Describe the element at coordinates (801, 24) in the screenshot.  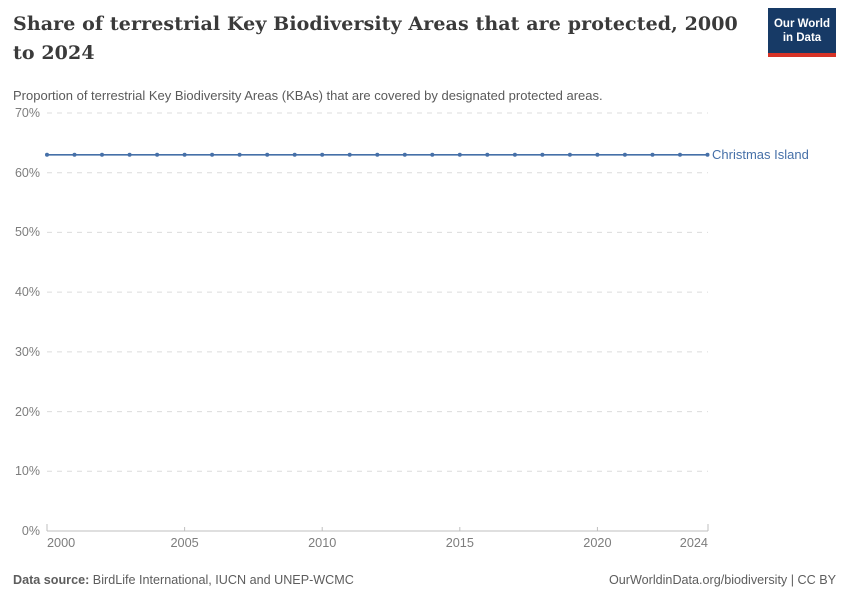
I see `owid-logo-line1: Our World` at that location.